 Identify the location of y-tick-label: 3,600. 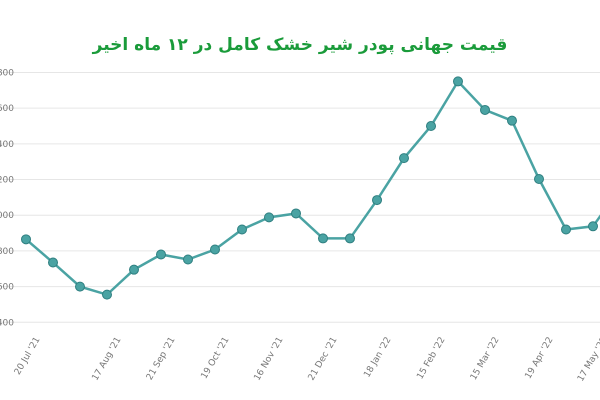
(7, 288).